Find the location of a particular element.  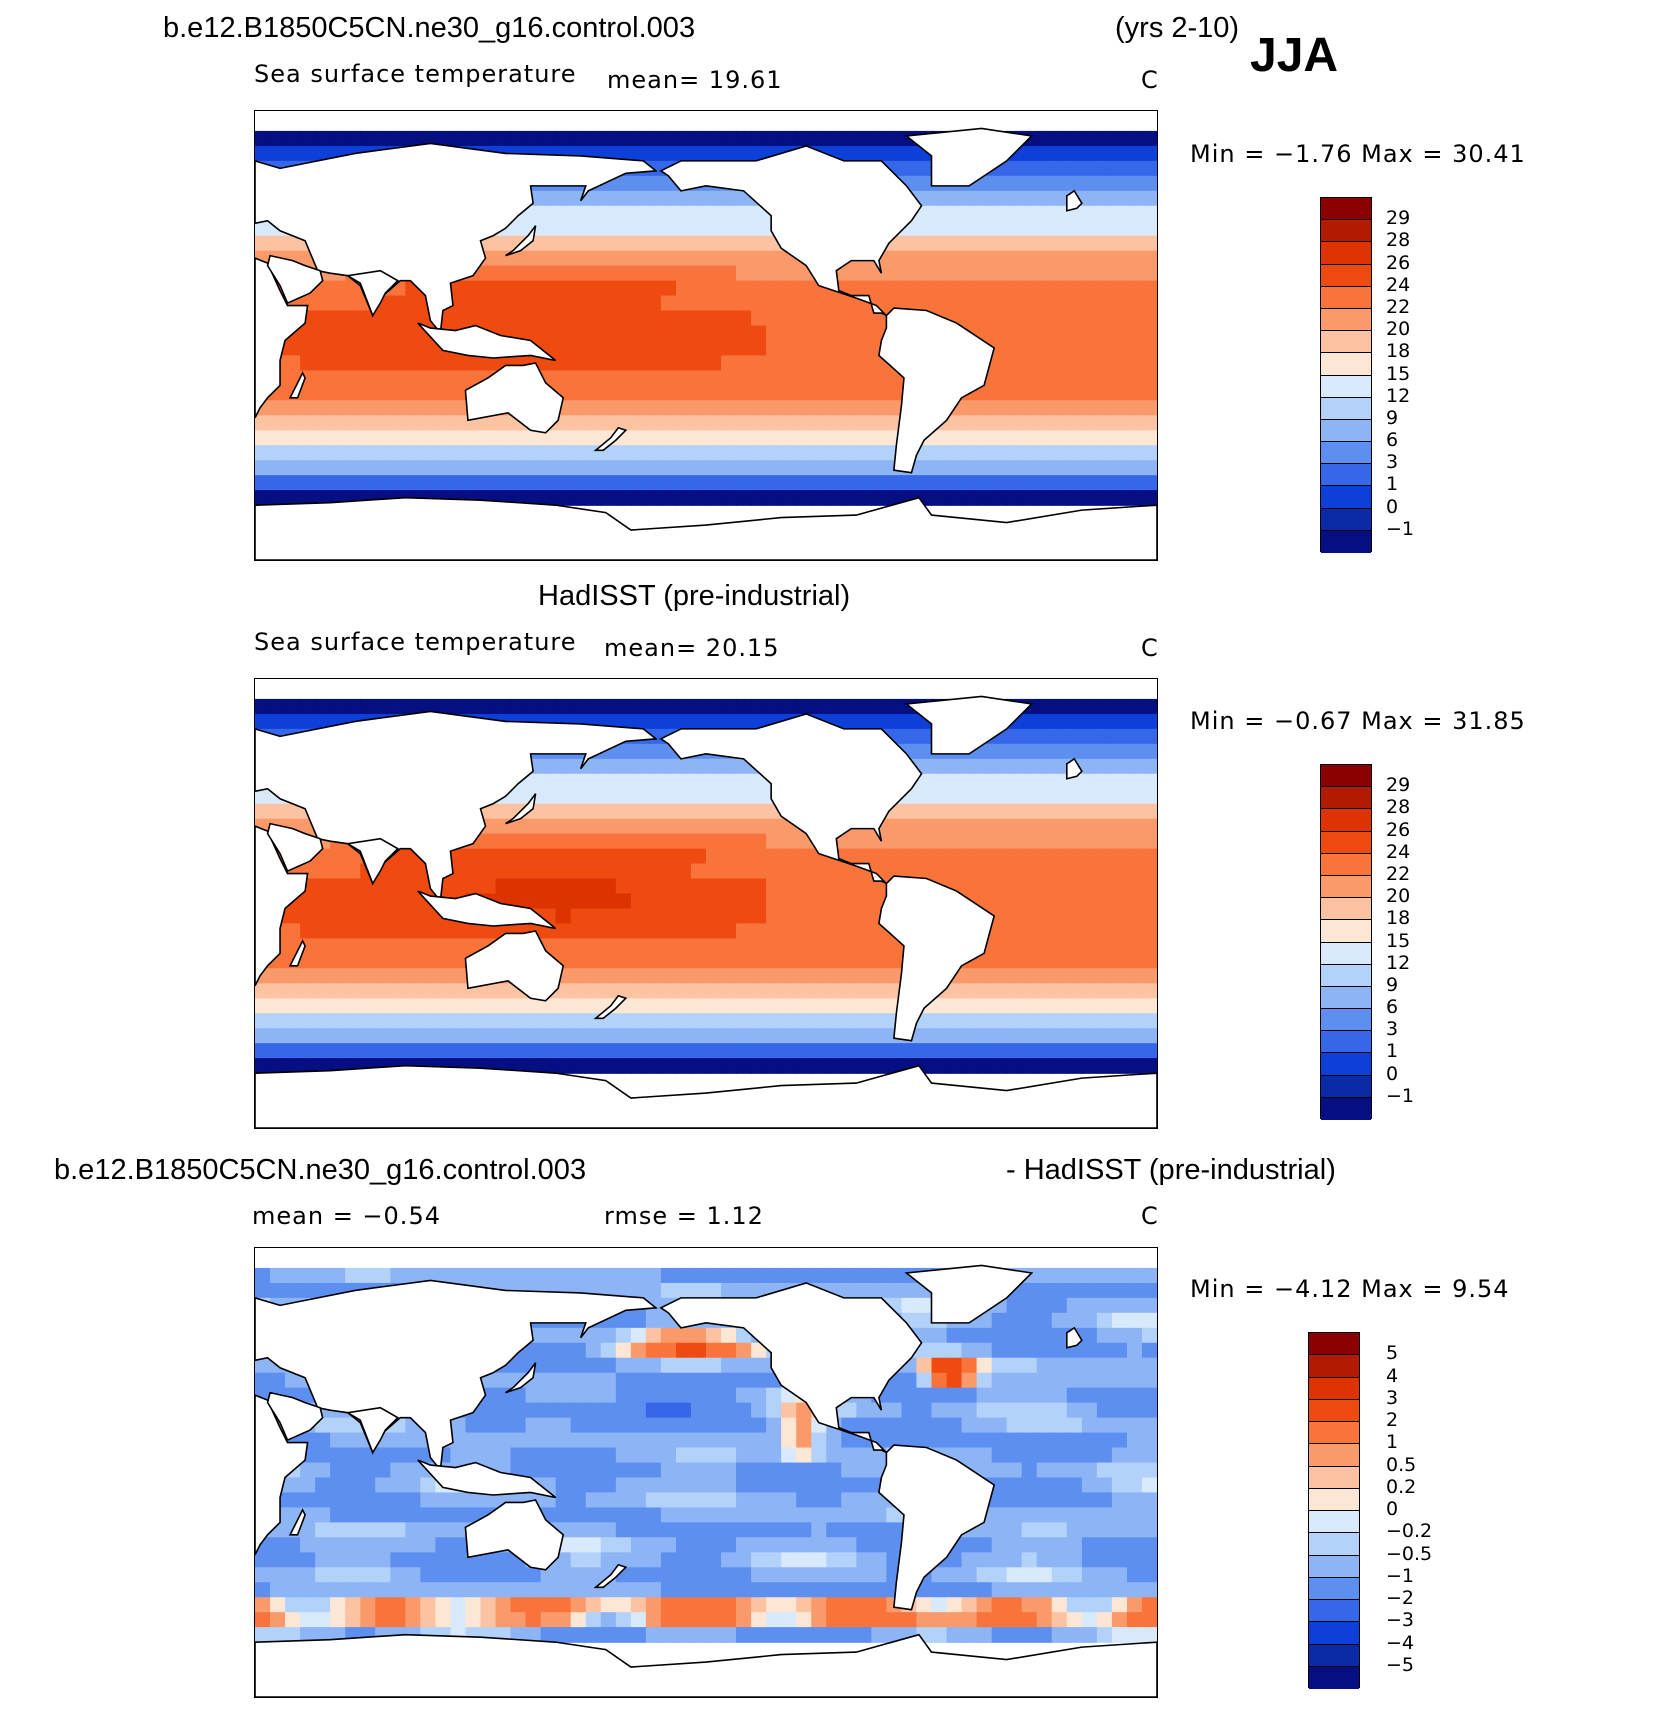

colorbar-tick-label: 0 is located at coordinates (1392, 506).